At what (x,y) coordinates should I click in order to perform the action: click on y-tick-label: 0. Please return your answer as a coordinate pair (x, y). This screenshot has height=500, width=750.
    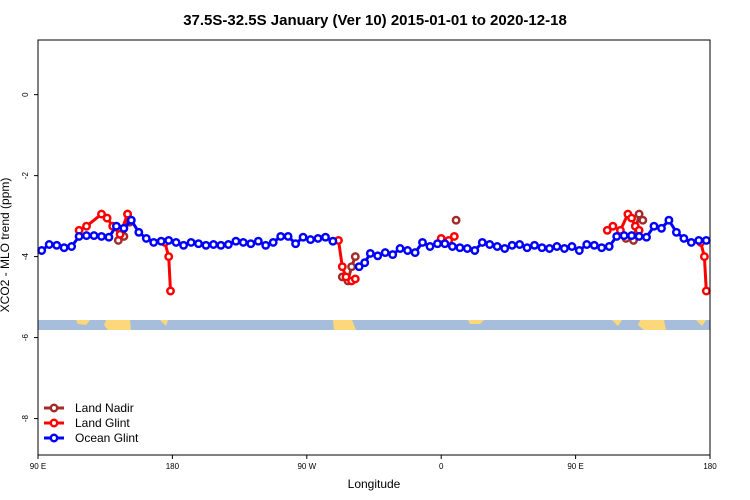
    Looking at the image, I should click on (25, 94).